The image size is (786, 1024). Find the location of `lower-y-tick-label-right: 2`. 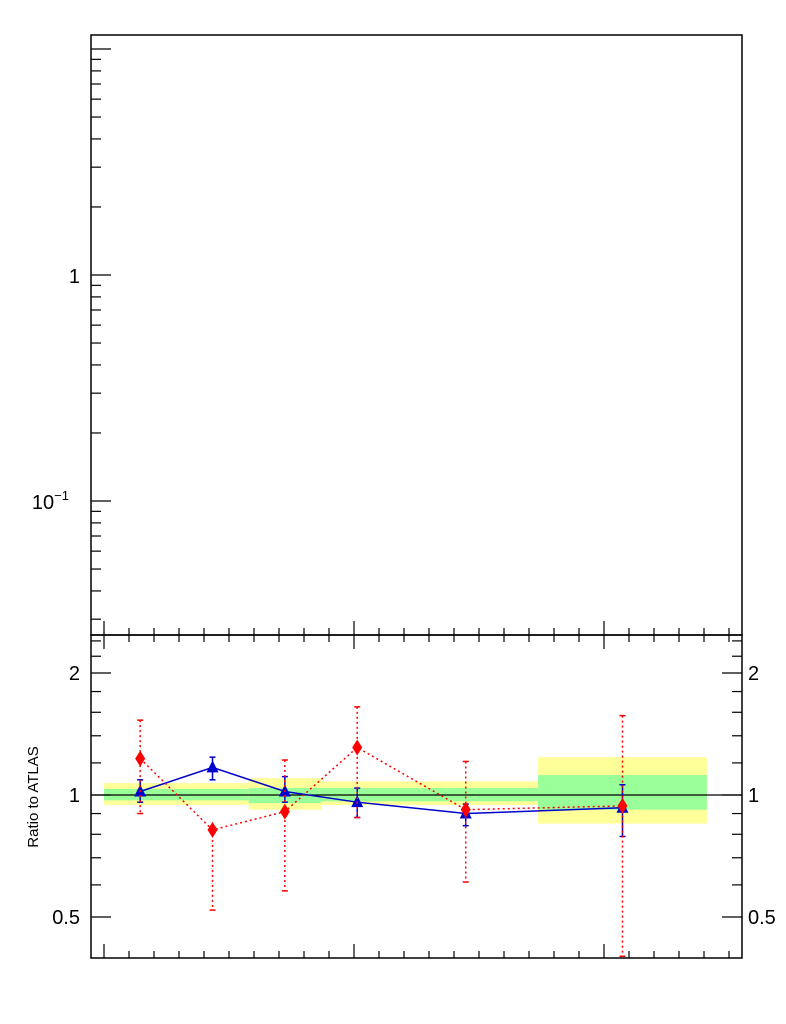

lower-y-tick-label-right: 2 is located at coordinates (753, 674).